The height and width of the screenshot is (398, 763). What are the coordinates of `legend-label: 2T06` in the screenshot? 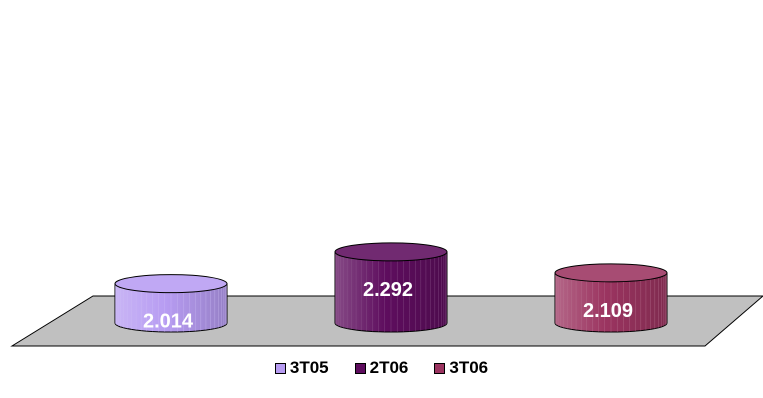 It's located at (389, 367).